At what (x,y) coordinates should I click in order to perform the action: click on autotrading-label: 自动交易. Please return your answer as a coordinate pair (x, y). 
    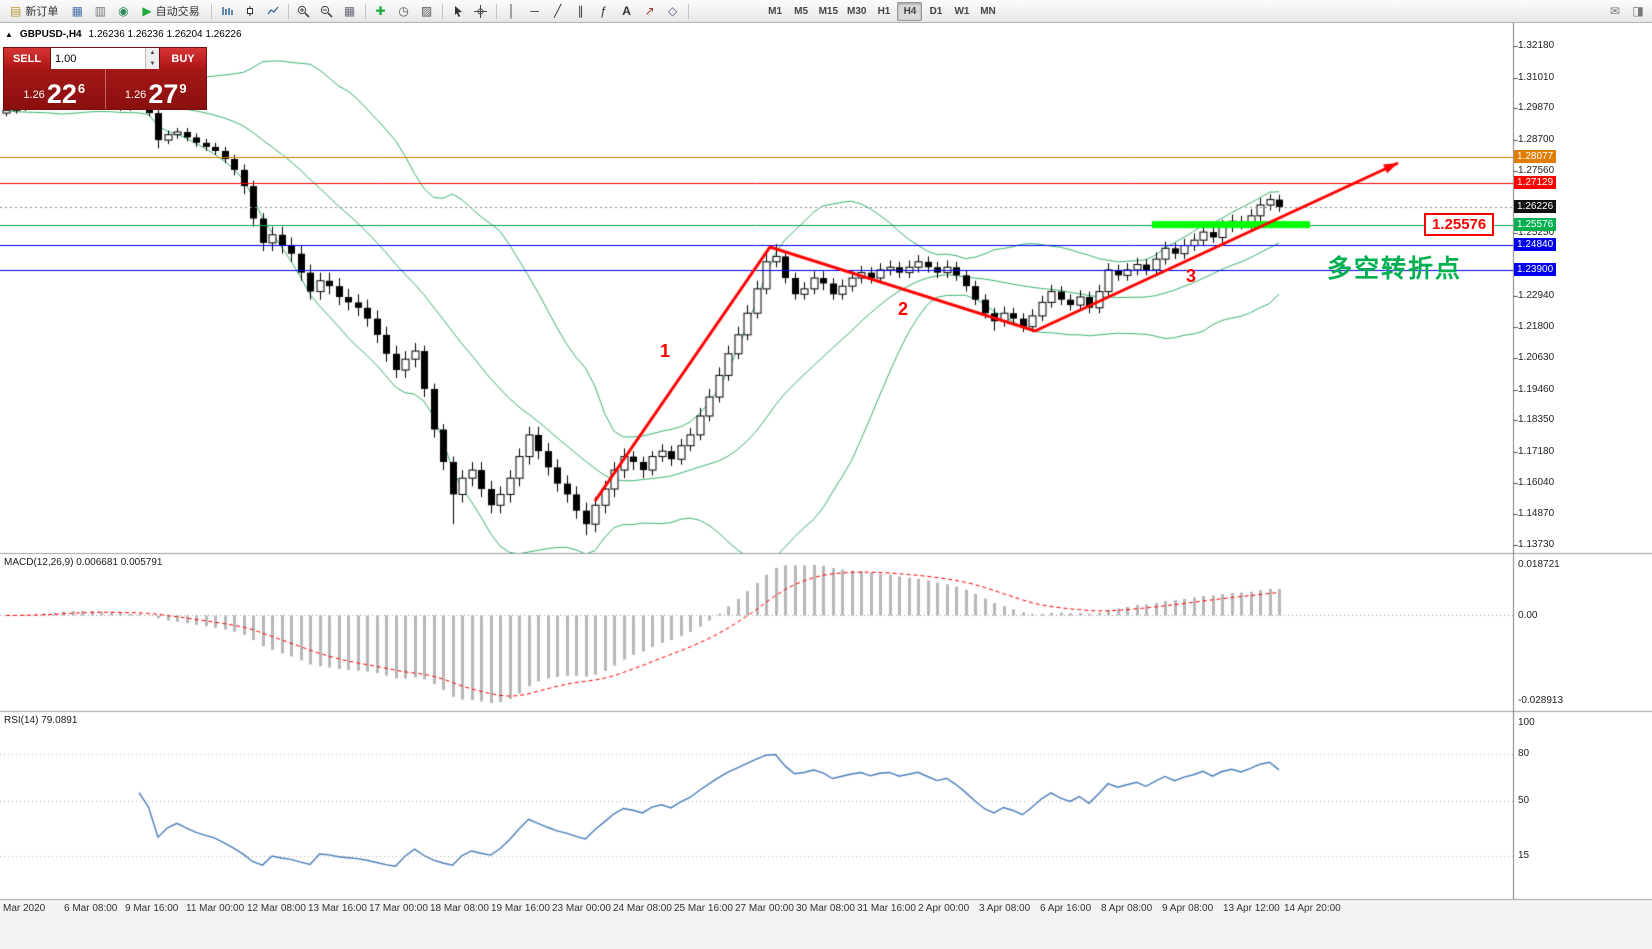
    Looking at the image, I should click on (177, 12).